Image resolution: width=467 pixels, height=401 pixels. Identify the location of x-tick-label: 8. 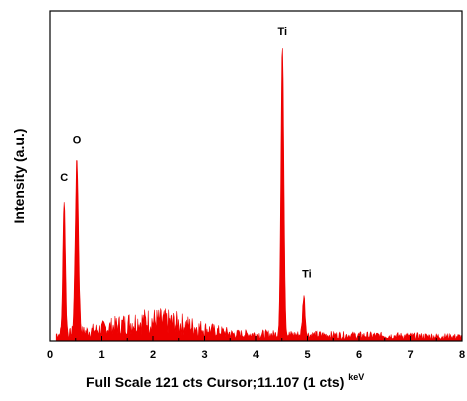
(462, 355).